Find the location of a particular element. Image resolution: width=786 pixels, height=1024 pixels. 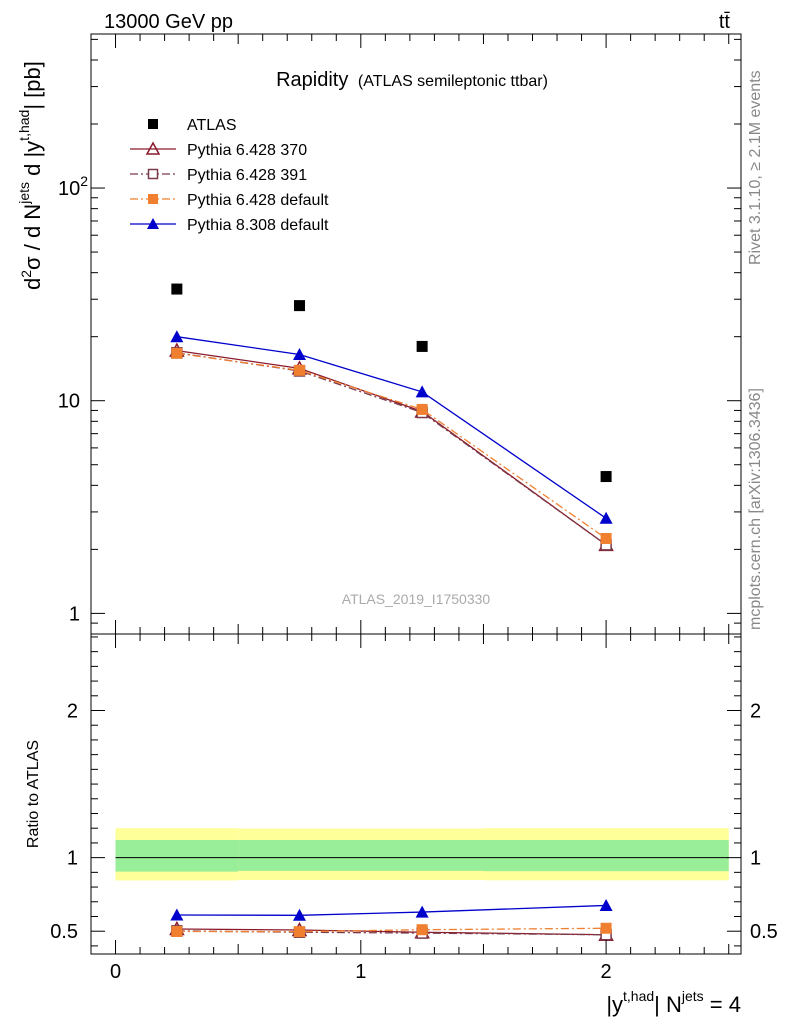

subtitle: (ATLAS semileptonic ttbar) is located at coordinates (453, 81).